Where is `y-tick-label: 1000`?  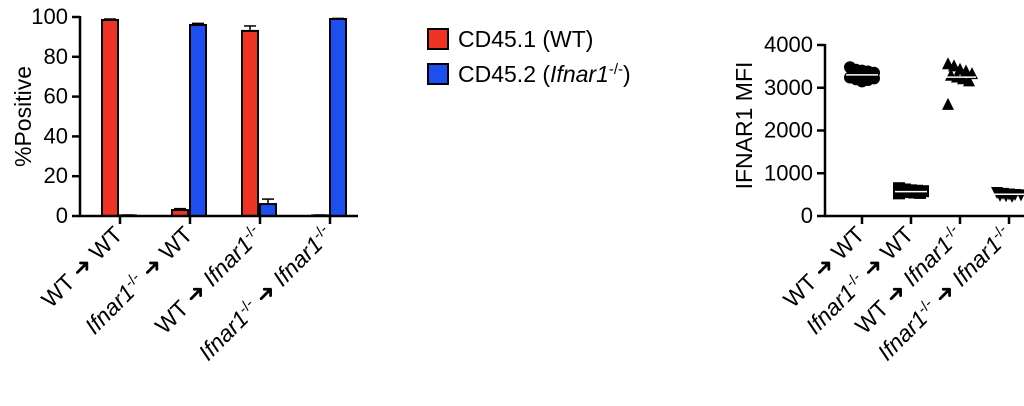
y-tick-label: 1000 is located at coordinates (788, 172).